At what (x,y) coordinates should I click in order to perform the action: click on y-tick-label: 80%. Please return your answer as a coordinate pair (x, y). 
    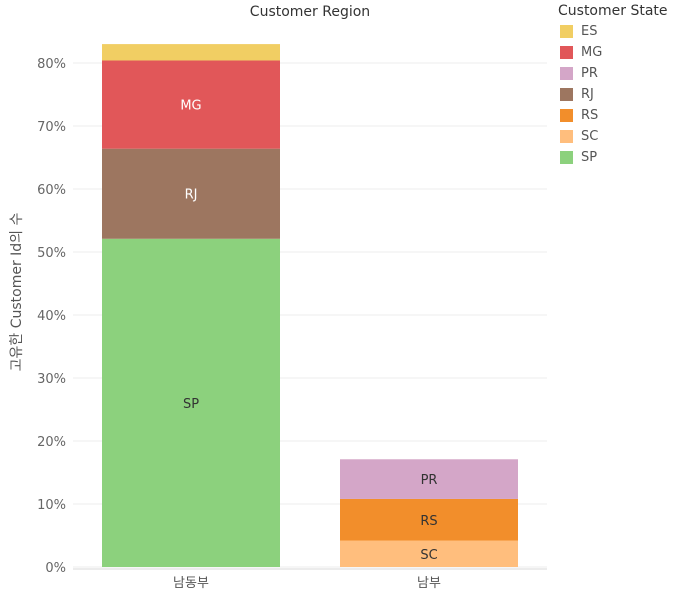
    Looking at the image, I should click on (51, 64).